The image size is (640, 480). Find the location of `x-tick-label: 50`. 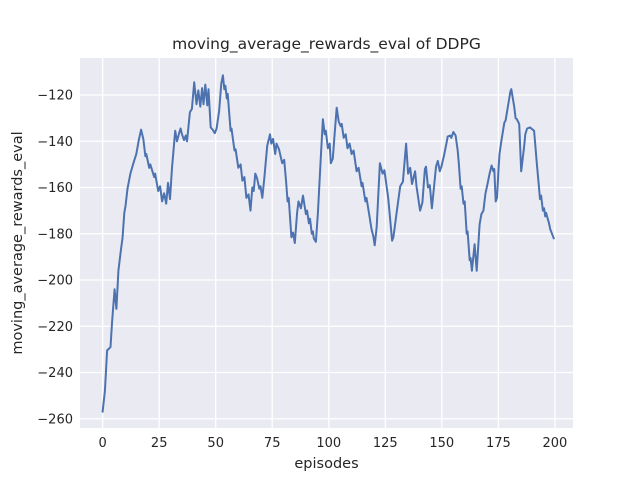

x-tick-label: 50 is located at coordinates (215, 443).